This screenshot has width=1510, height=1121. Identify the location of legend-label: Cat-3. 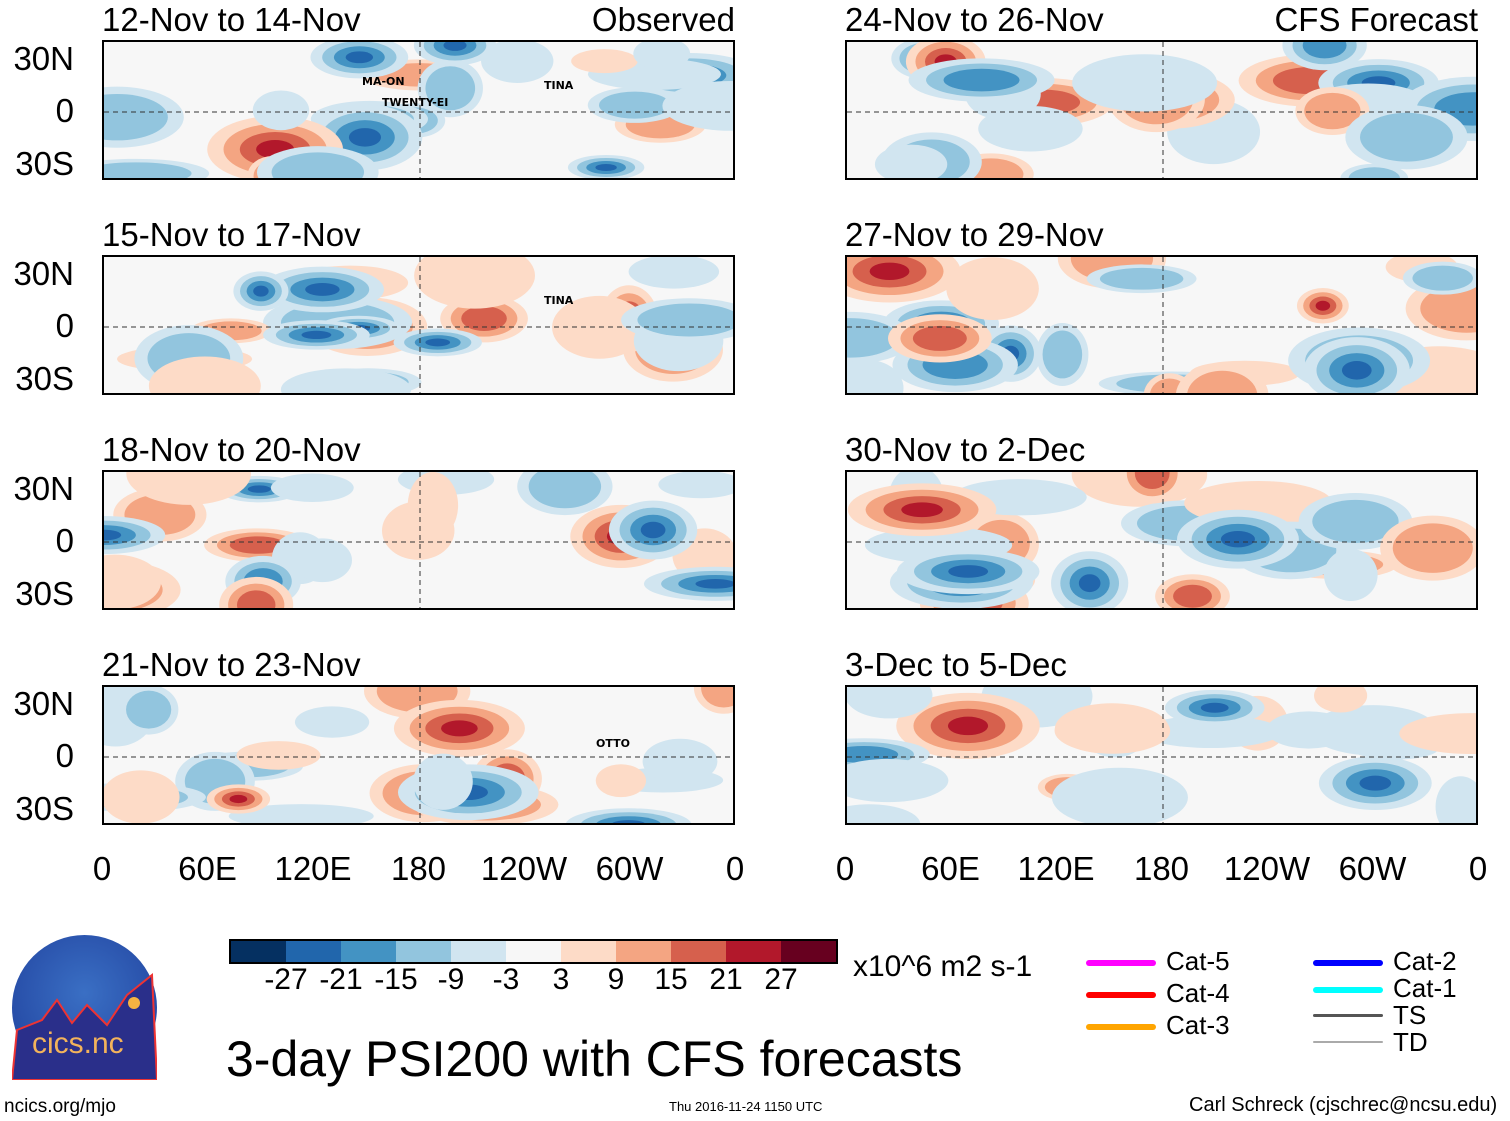
(1198, 1025).